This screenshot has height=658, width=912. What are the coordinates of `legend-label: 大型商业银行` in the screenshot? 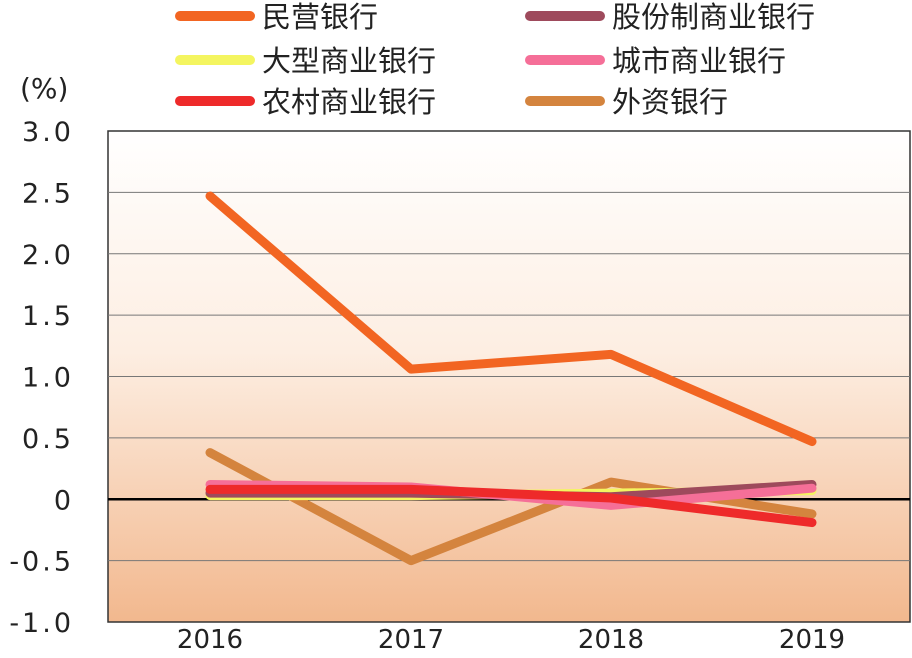 It's located at (349, 61).